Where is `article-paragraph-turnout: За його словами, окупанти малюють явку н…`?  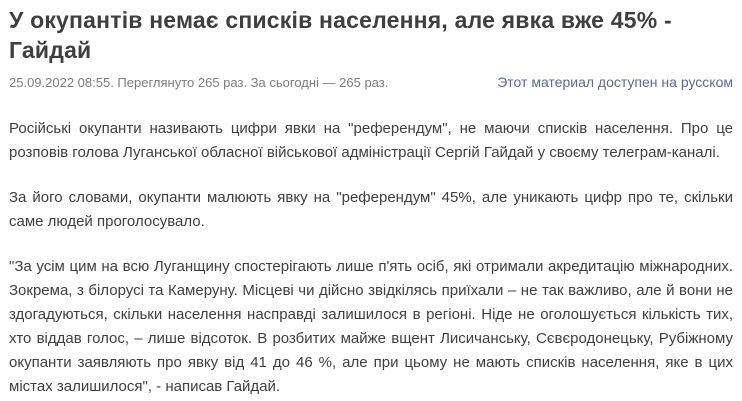
article-paragraph-turnout: За його словами, окупанти малюють явку н… is located at coordinates (371, 209).